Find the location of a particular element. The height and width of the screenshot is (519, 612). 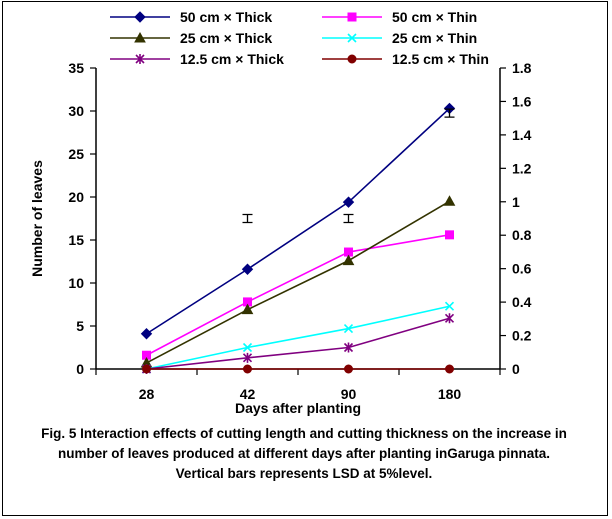

y2-tick-label: 1 is located at coordinates (516, 202).